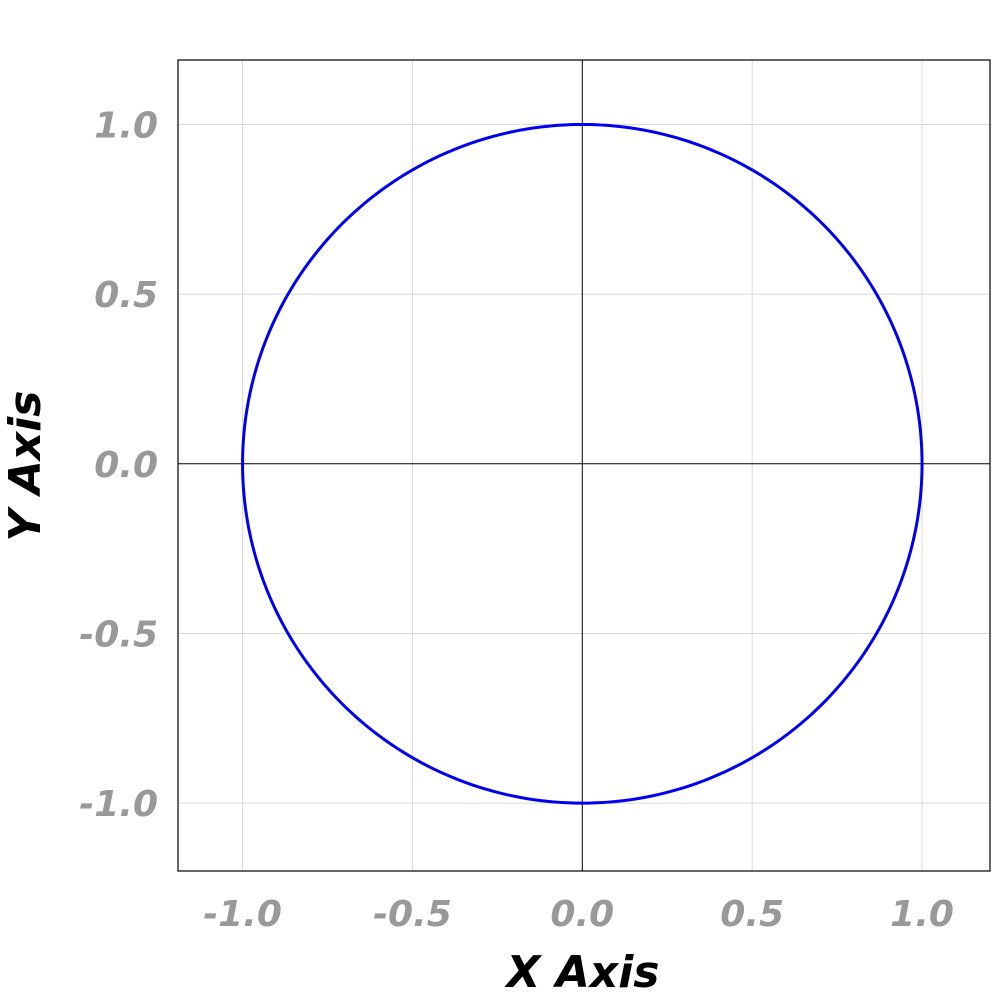 This screenshot has width=1000, height=1000. What do you see at coordinates (582, 914) in the screenshot?
I see `x-tick-label-2: 0.0` at bounding box center [582, 914].